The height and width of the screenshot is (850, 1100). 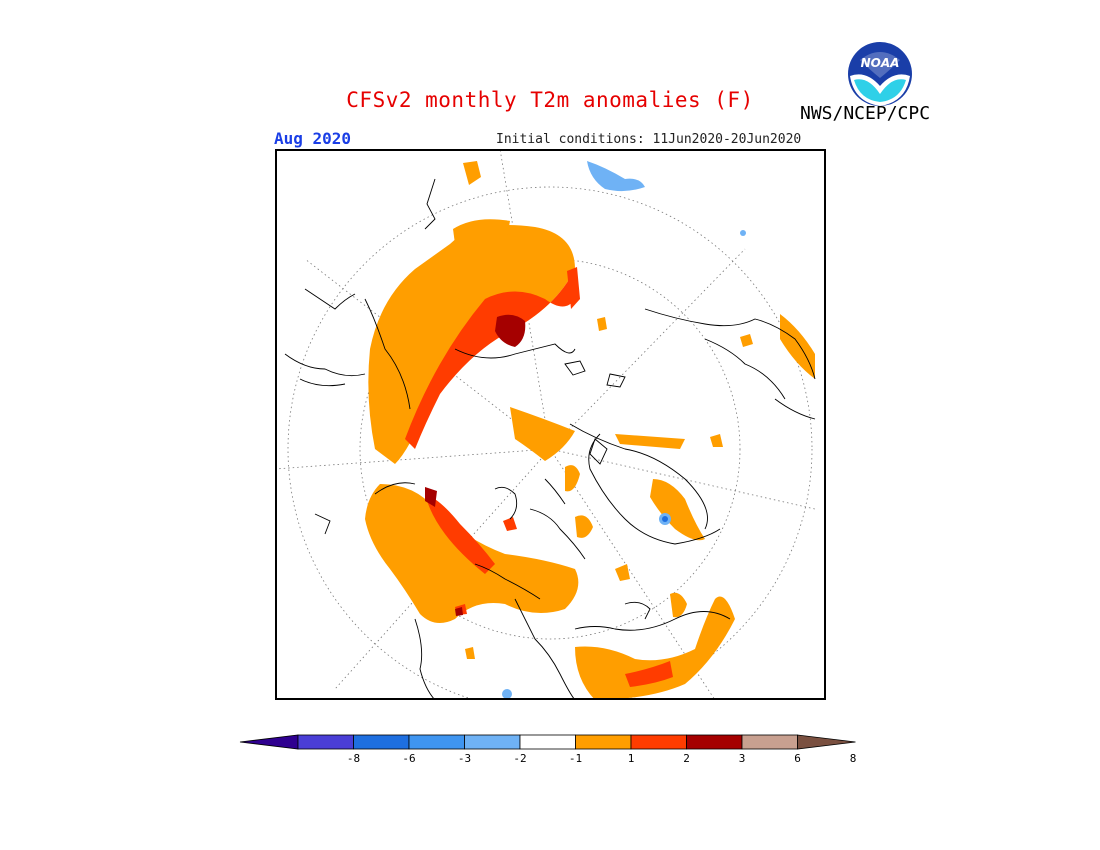 What do you see at coordinates (631, 758) in the screenshot?
I see `colorbar-tick-label: 1` at bounding box center [631, 758].